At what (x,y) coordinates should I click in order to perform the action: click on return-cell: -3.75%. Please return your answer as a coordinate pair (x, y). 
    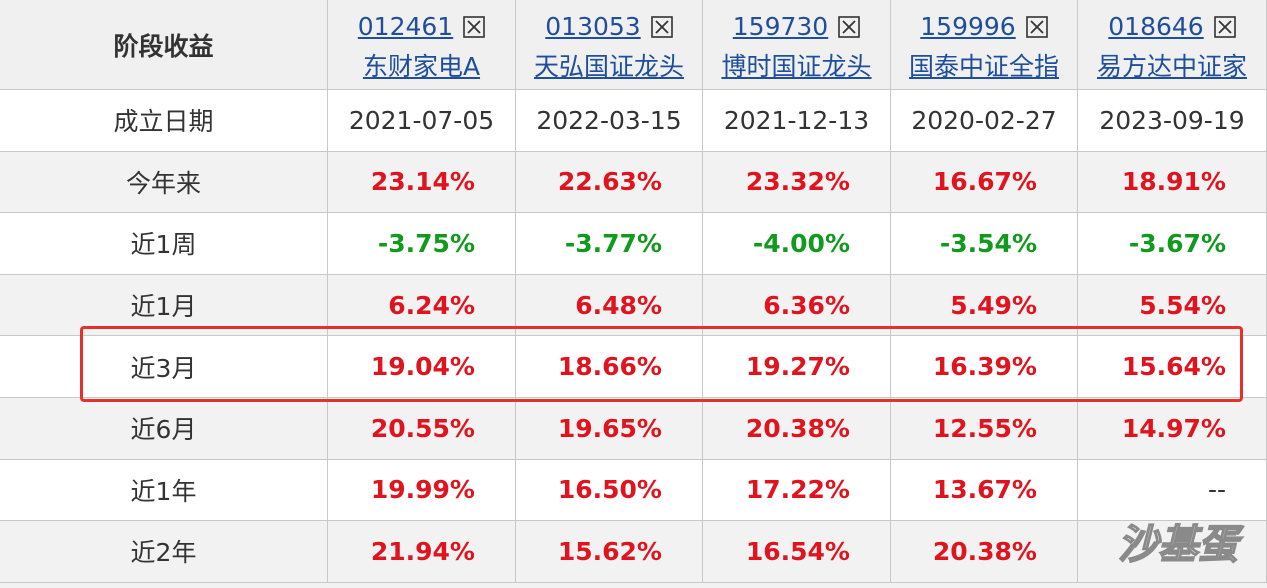
    Looking at the image, I should click on (422, 244).